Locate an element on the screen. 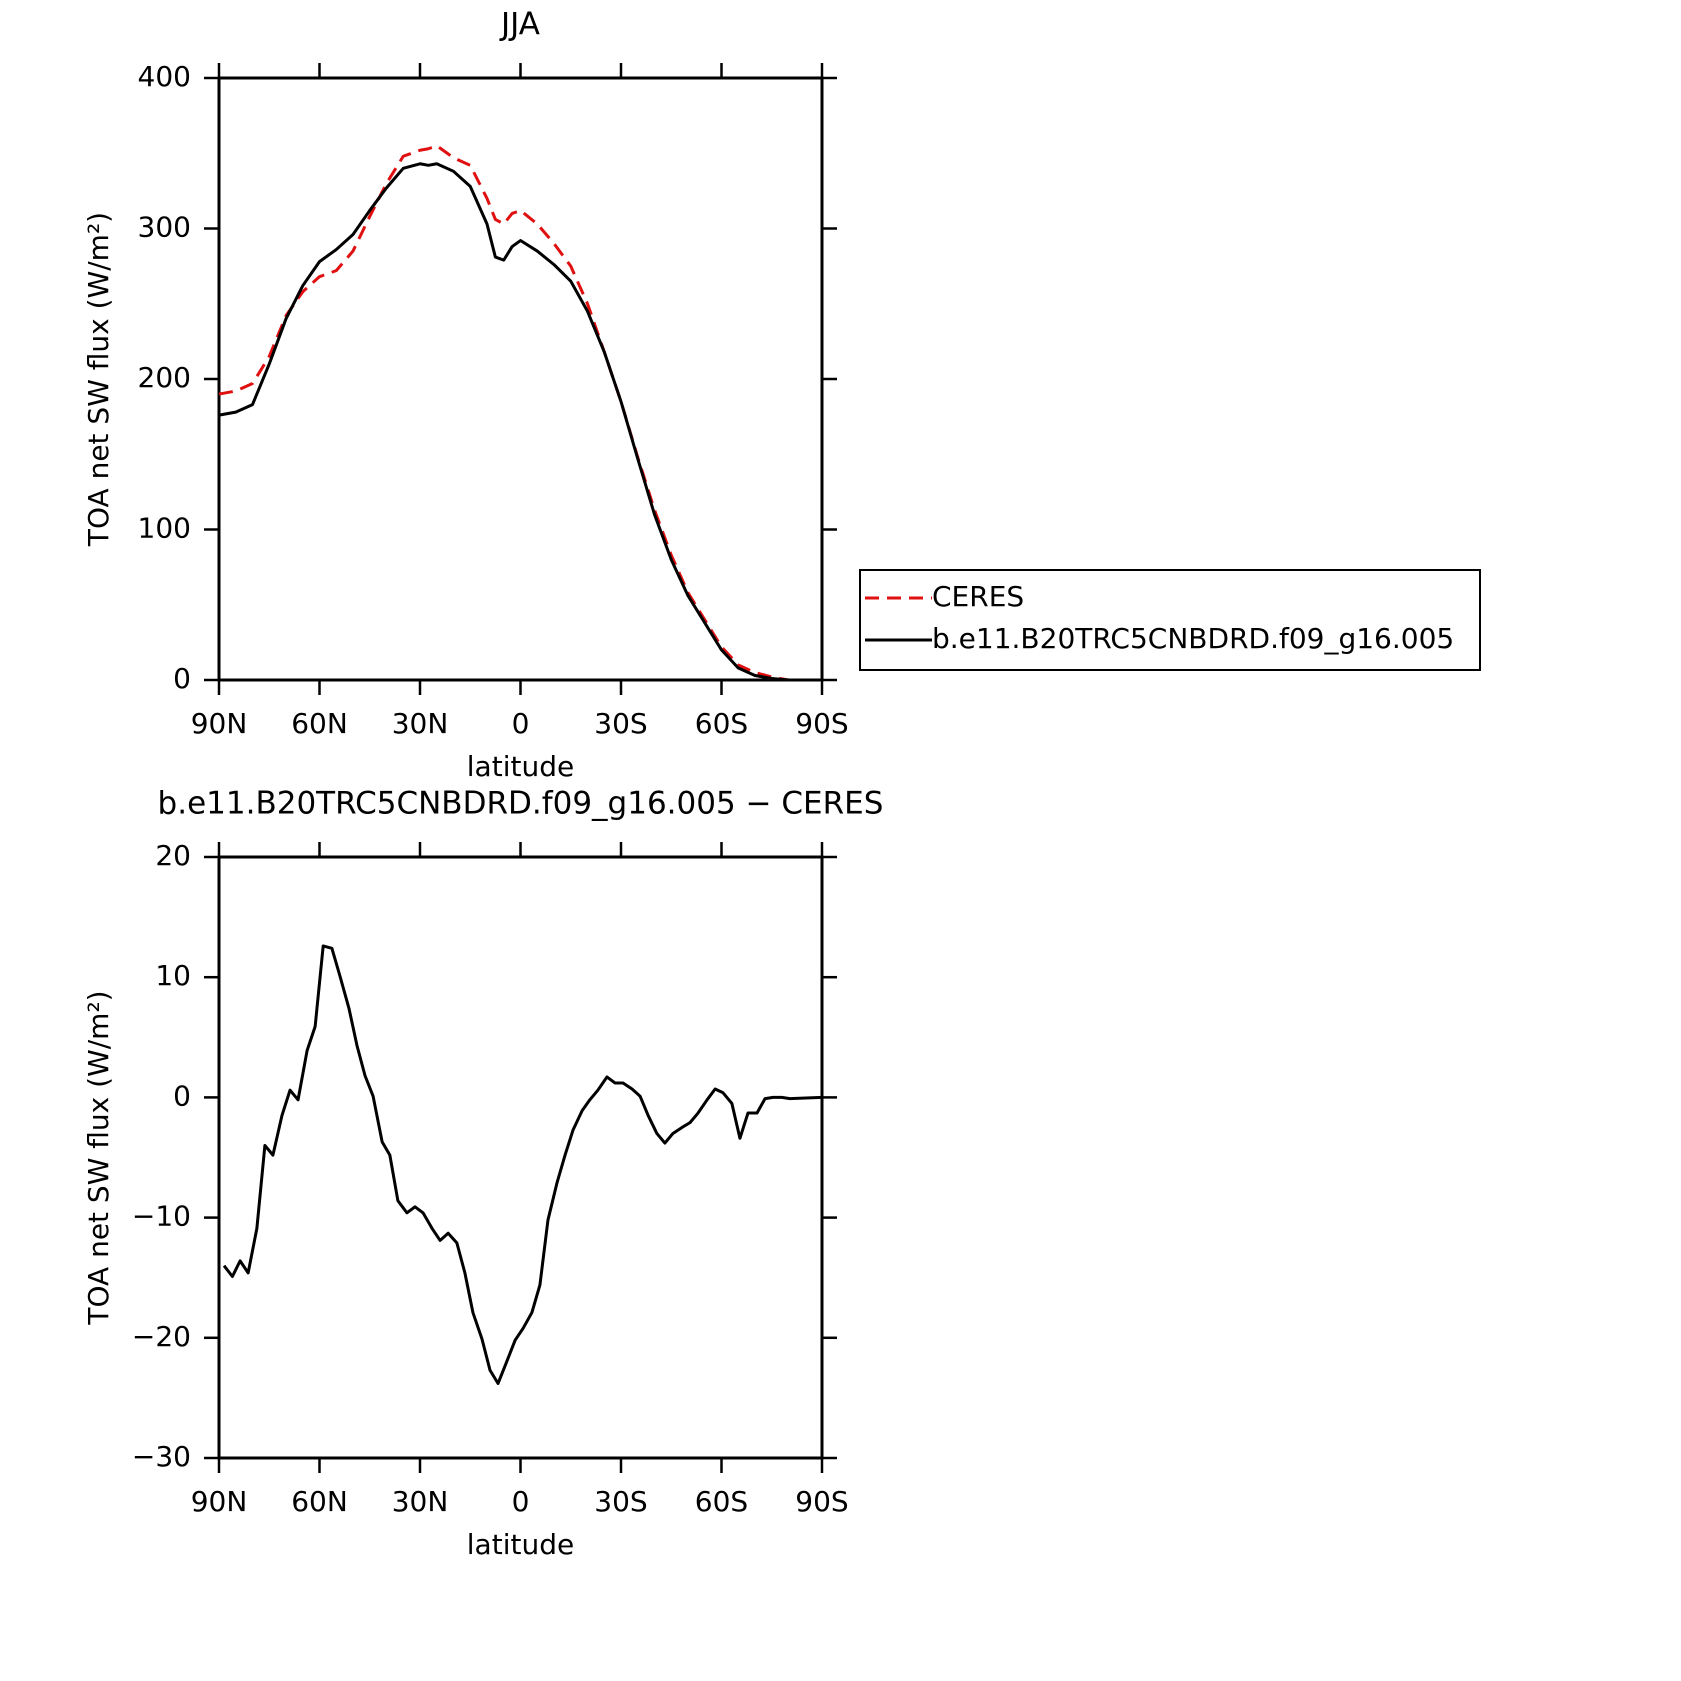  legend-label: b.e11.B20TRC5CNBDRD.f09_g16.005 is located at coordinates (1193, 638).